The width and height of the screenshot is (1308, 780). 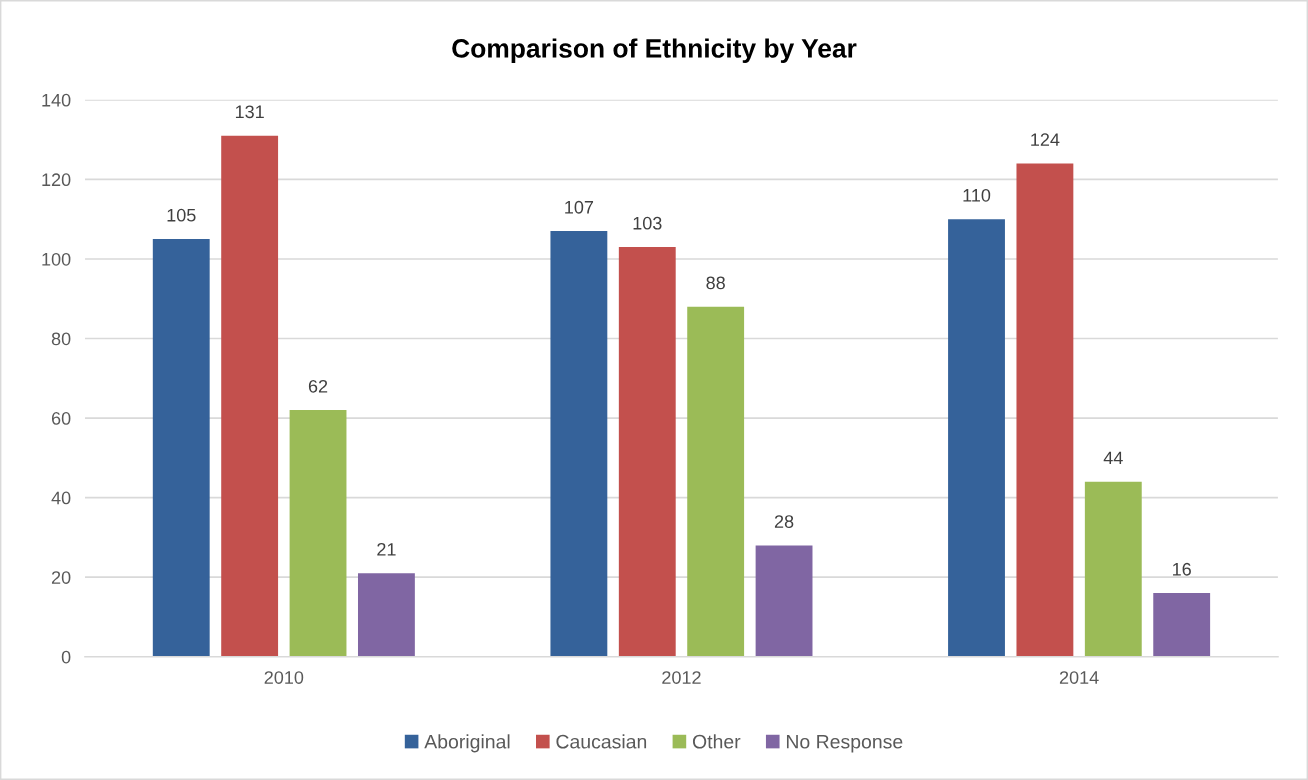 I want to click on x-tick-label: 2014, so click(x=1079, y=677).